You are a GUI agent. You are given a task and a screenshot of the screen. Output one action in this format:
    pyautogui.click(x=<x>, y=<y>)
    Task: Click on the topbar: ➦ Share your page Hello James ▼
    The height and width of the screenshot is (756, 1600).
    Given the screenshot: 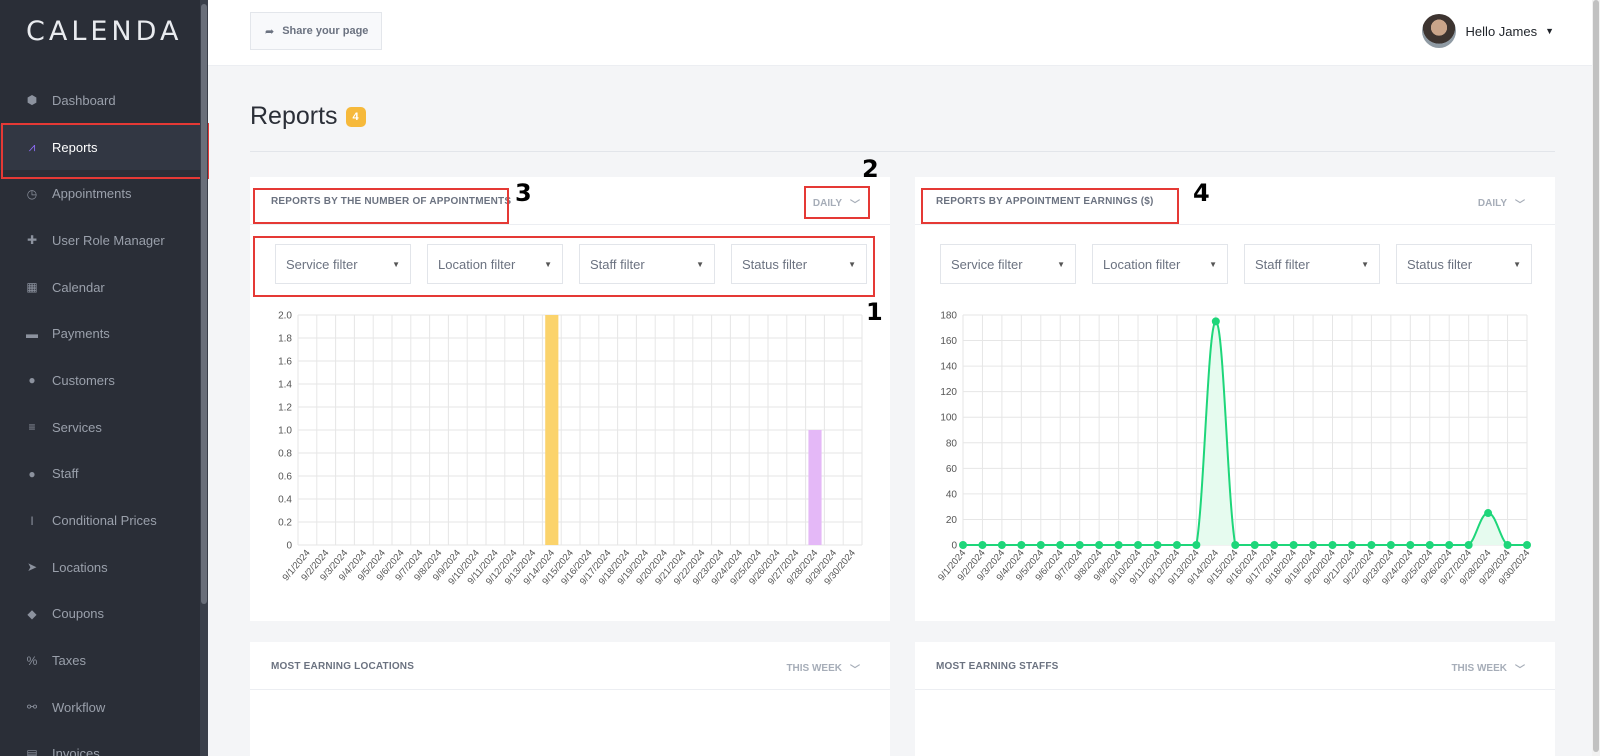 What is the action you would take?
    pyautogui.click(x=900, y=33)
    